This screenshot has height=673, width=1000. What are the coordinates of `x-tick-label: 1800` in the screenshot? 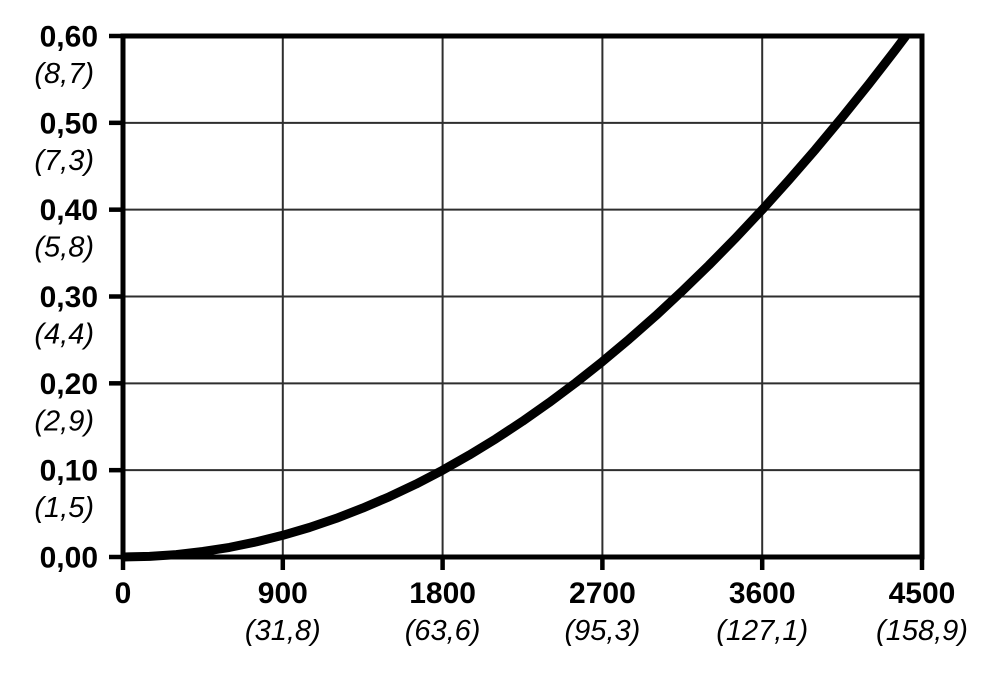 It's located at (442, 593).